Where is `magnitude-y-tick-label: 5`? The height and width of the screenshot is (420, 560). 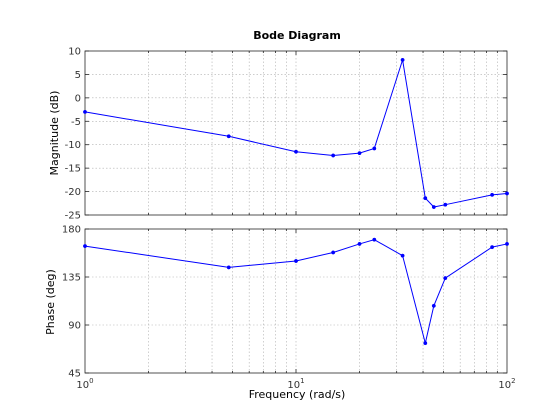
magnitude-y-tick-label: 5 is located at coordinates (78, 75).